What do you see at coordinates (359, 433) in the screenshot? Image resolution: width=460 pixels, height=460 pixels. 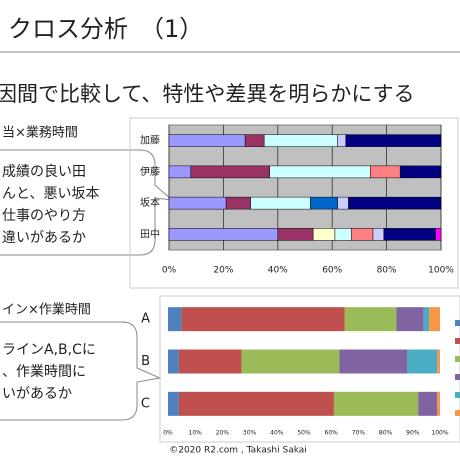 I see `x-tick-label: 70%` at bounding box center [359, 433].